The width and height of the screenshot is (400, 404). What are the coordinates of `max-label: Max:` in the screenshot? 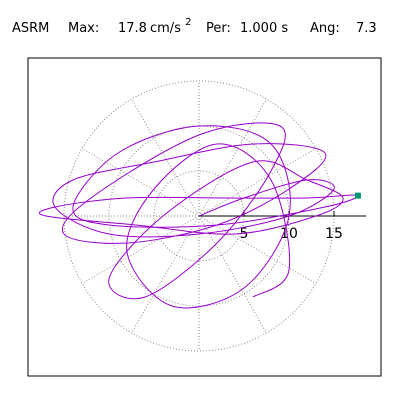 It's located at (83, 28).